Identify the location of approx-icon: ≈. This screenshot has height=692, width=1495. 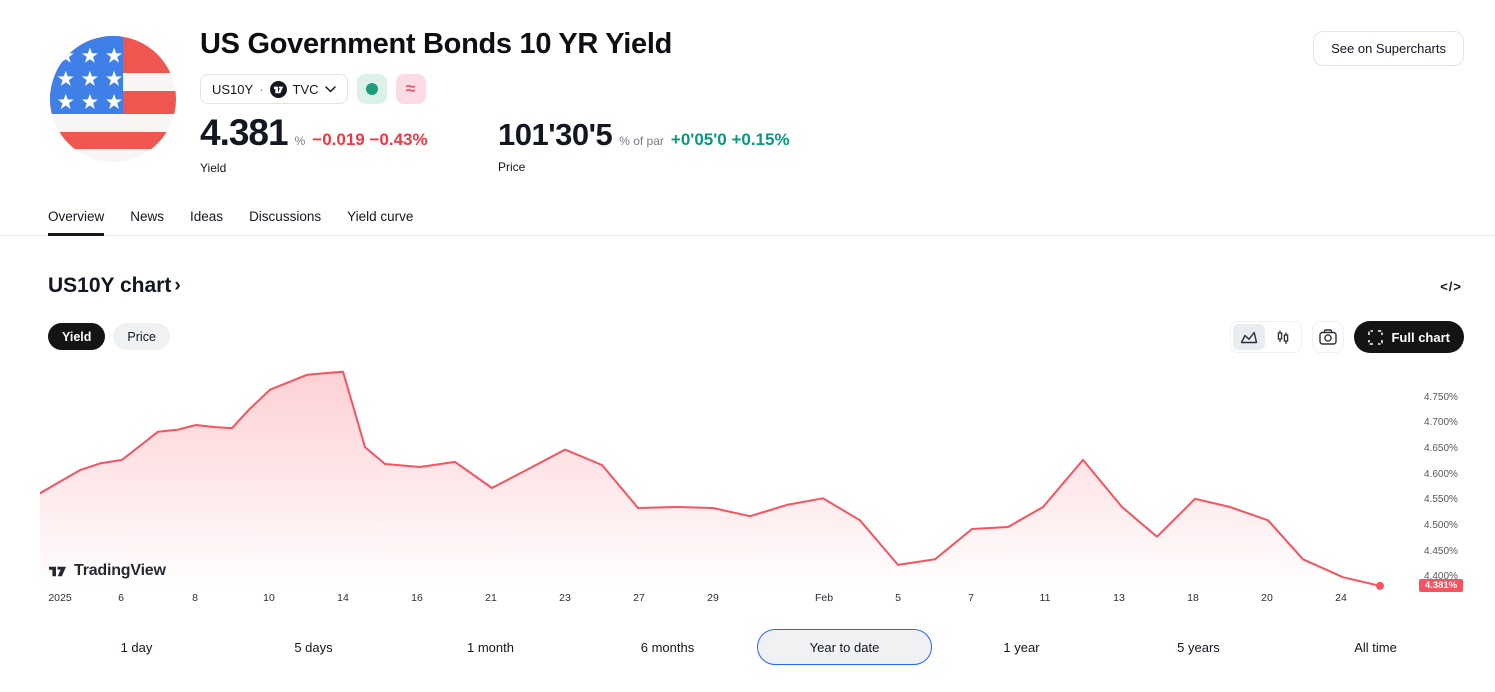
(410, 88).